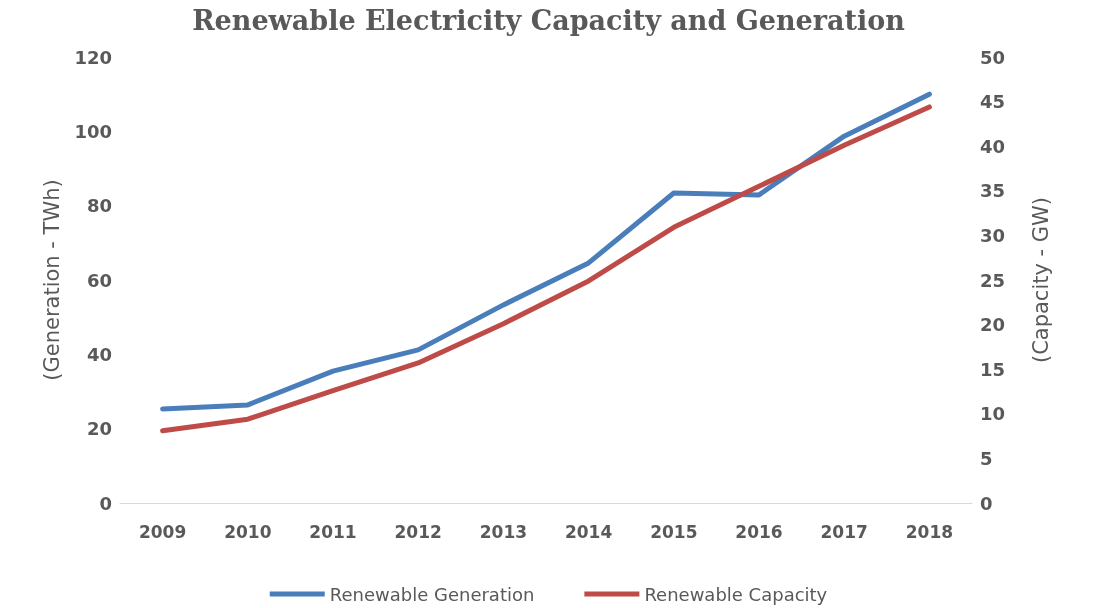 The width and height of the screenshot is (1097, 608). I want to click on y-tick-label: 100, so click(93, 131).